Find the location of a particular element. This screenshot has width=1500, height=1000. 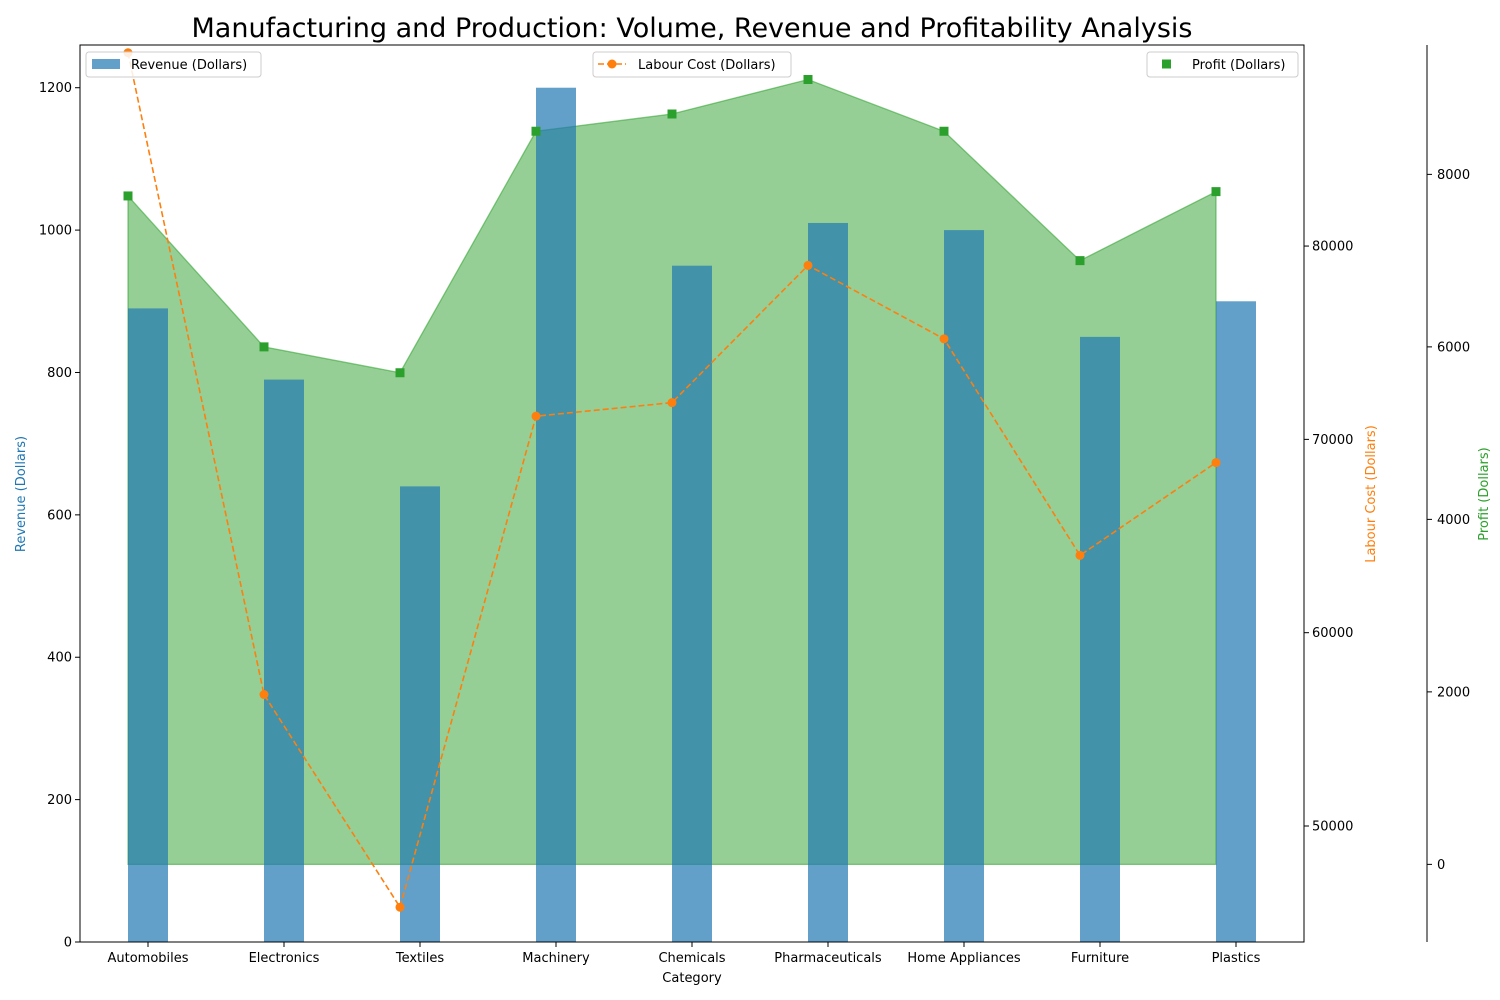

revenue-tick-label: 0 is located at coordinates (68, 943).